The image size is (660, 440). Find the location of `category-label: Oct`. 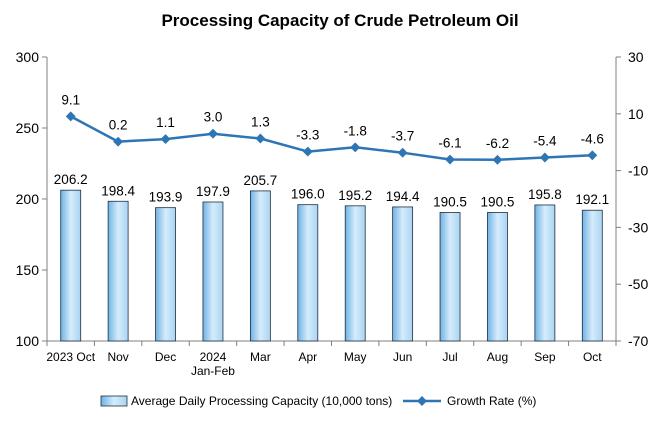

category-label: Oct is located at coordinates (592, 357).